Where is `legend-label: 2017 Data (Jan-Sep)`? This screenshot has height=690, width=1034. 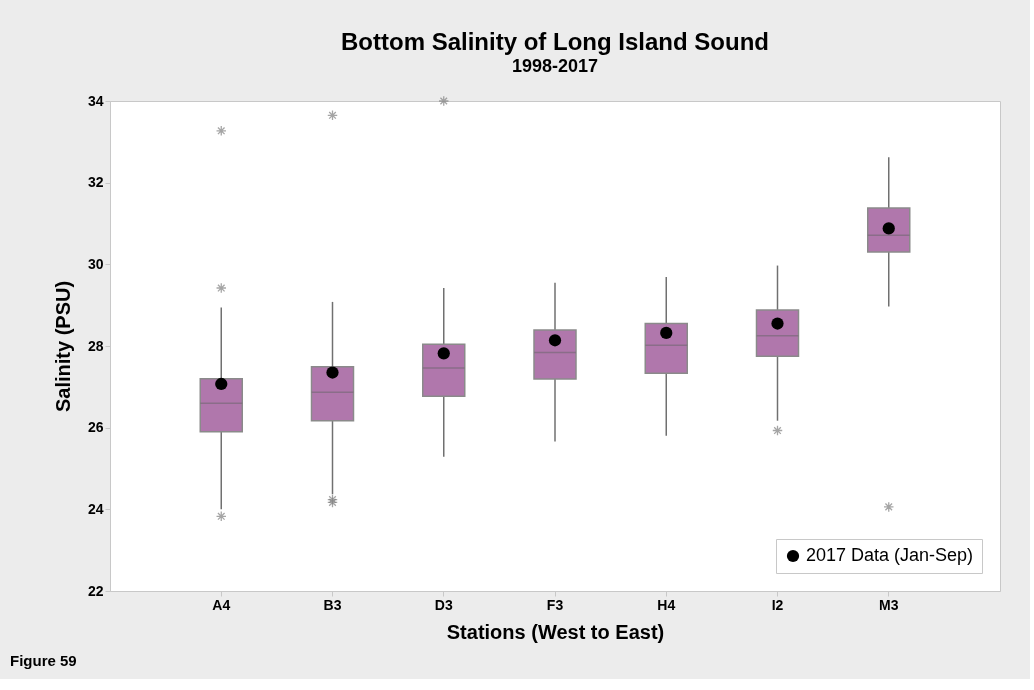 legend-label: 2017 Data (Jan-Sep) is located at coordinates (890, 555).